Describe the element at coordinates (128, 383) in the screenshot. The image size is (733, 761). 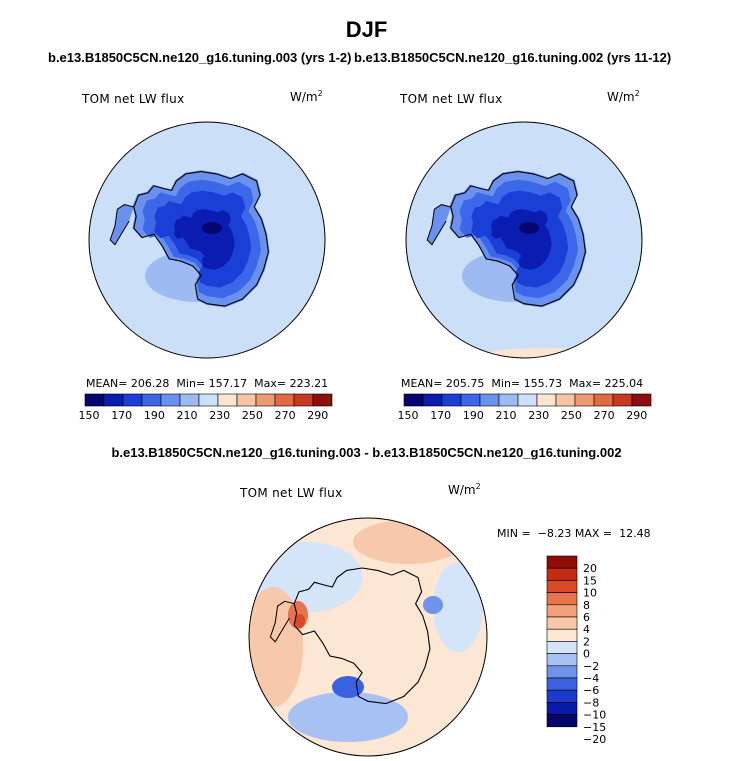
I see `panel1-mean: MEAN= 206.28` at that location.